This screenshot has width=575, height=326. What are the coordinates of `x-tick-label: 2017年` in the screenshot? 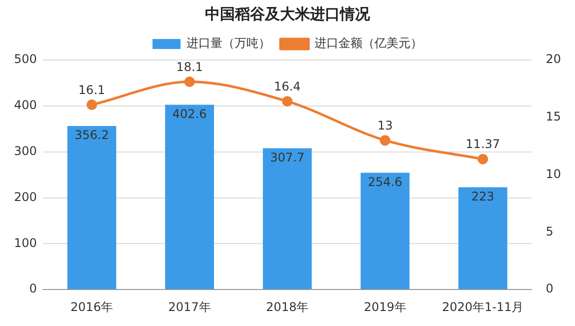 It's located at (189, 307).